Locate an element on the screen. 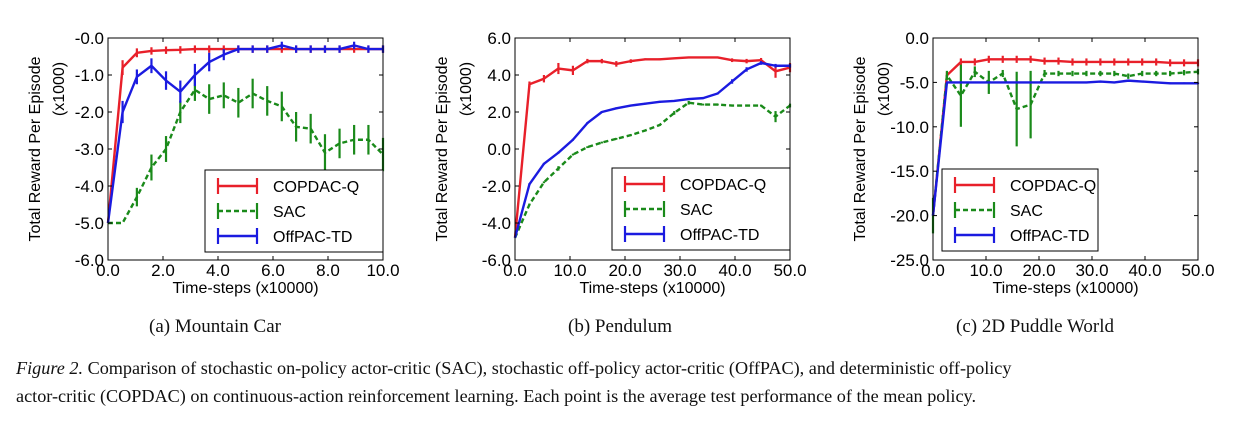  subcaption-a: (a) Mountain Car is located at coordinates (215, 326).